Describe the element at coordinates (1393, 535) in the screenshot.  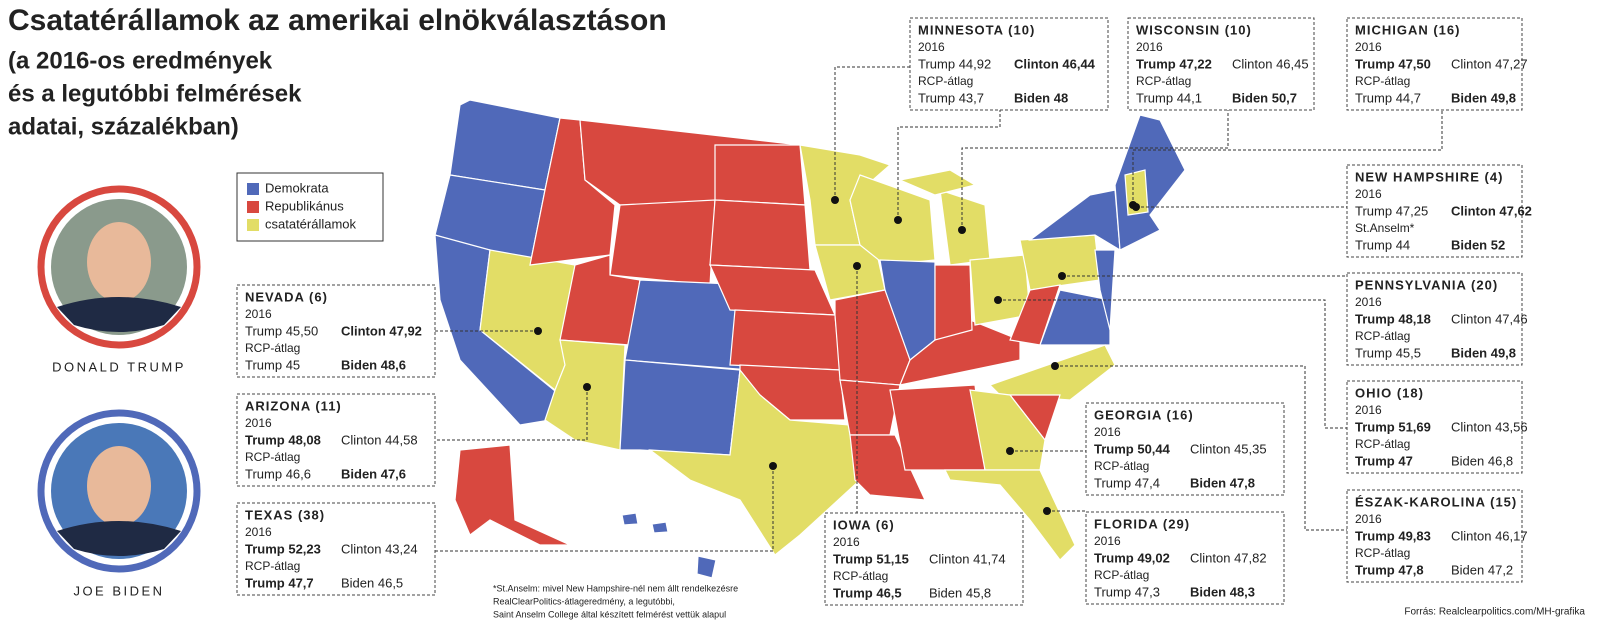
I see `result-2016: Trump 49,83` at that location.